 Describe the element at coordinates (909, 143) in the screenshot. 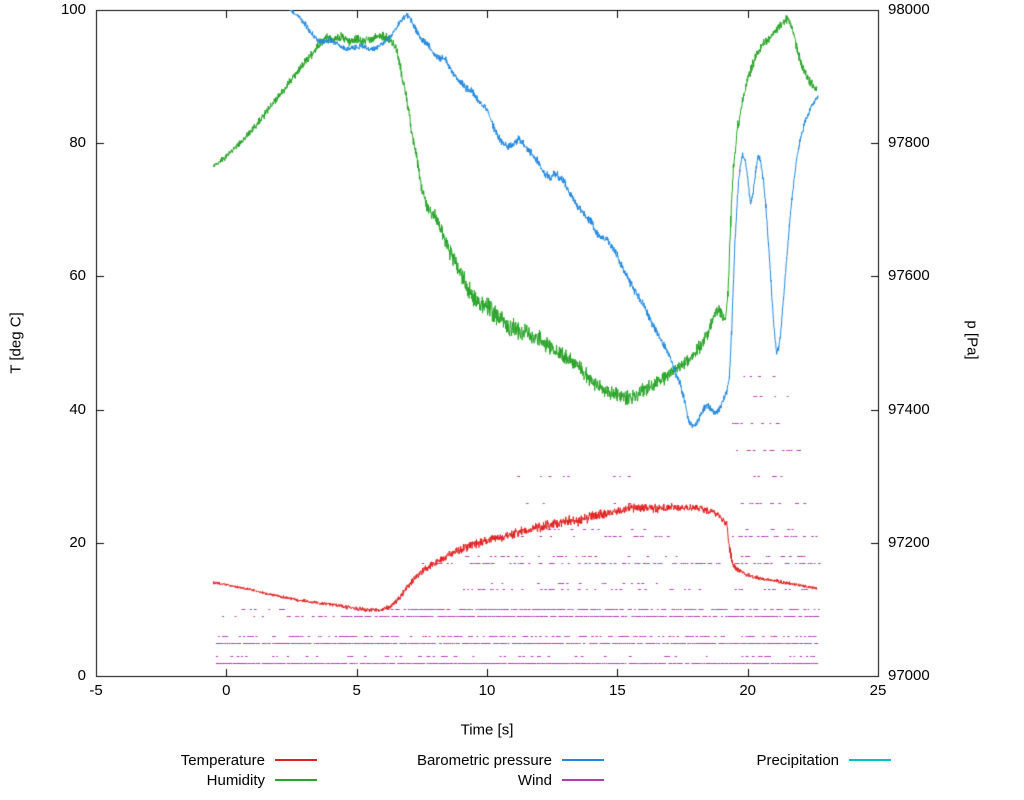

I see `y-right-tick-label: 97800` at that location.